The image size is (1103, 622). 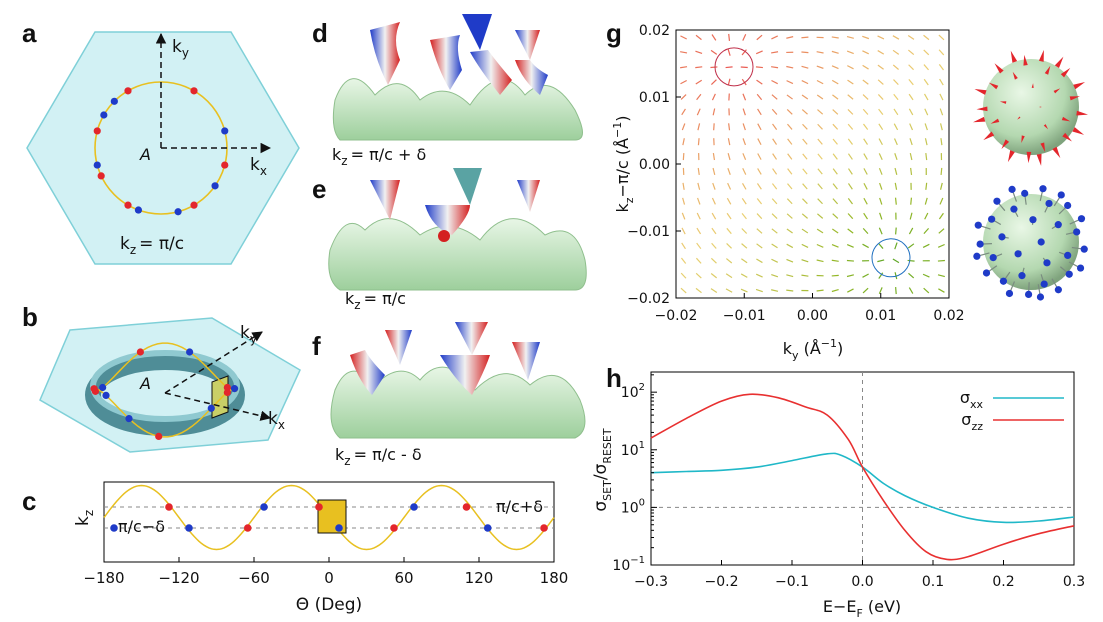 What do you see at coordinates (213, 362) in the screenshot?
I see `ky-axis-arrow-b` at bounding box center [213, 362].